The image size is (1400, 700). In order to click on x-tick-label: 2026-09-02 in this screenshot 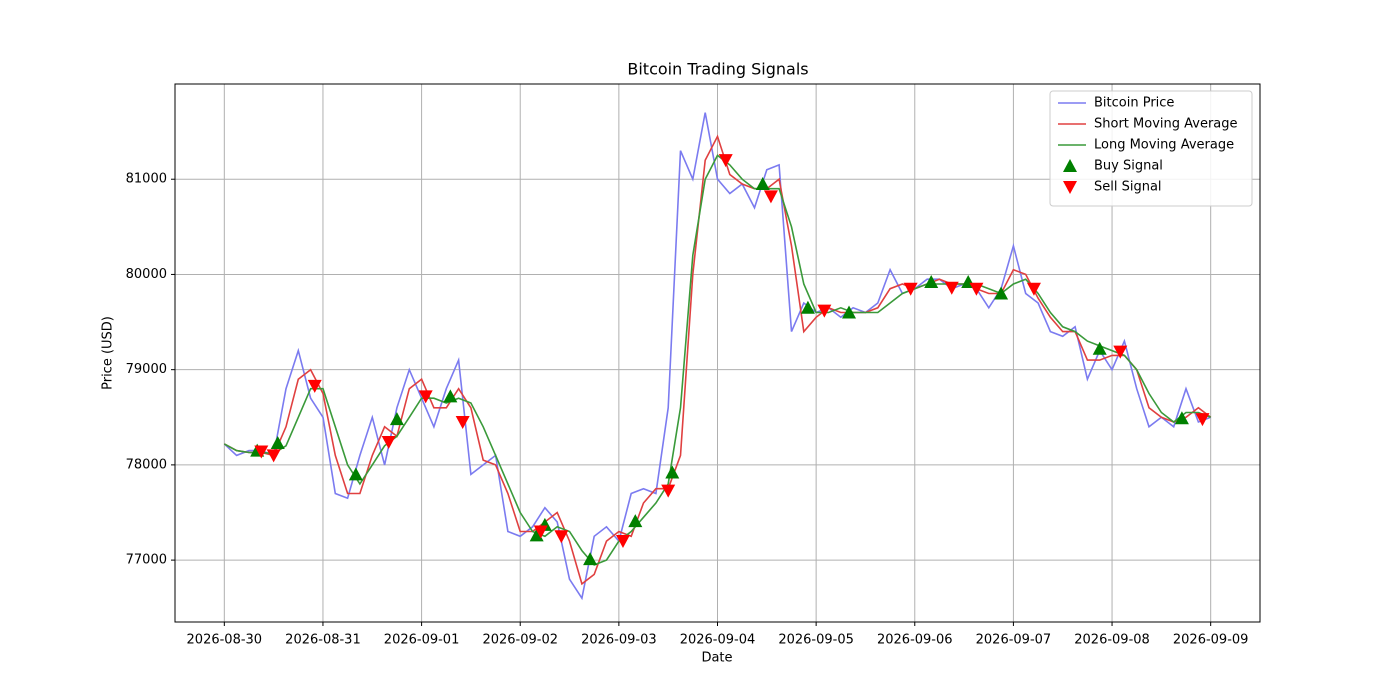, I will do `click(520, 640)`.